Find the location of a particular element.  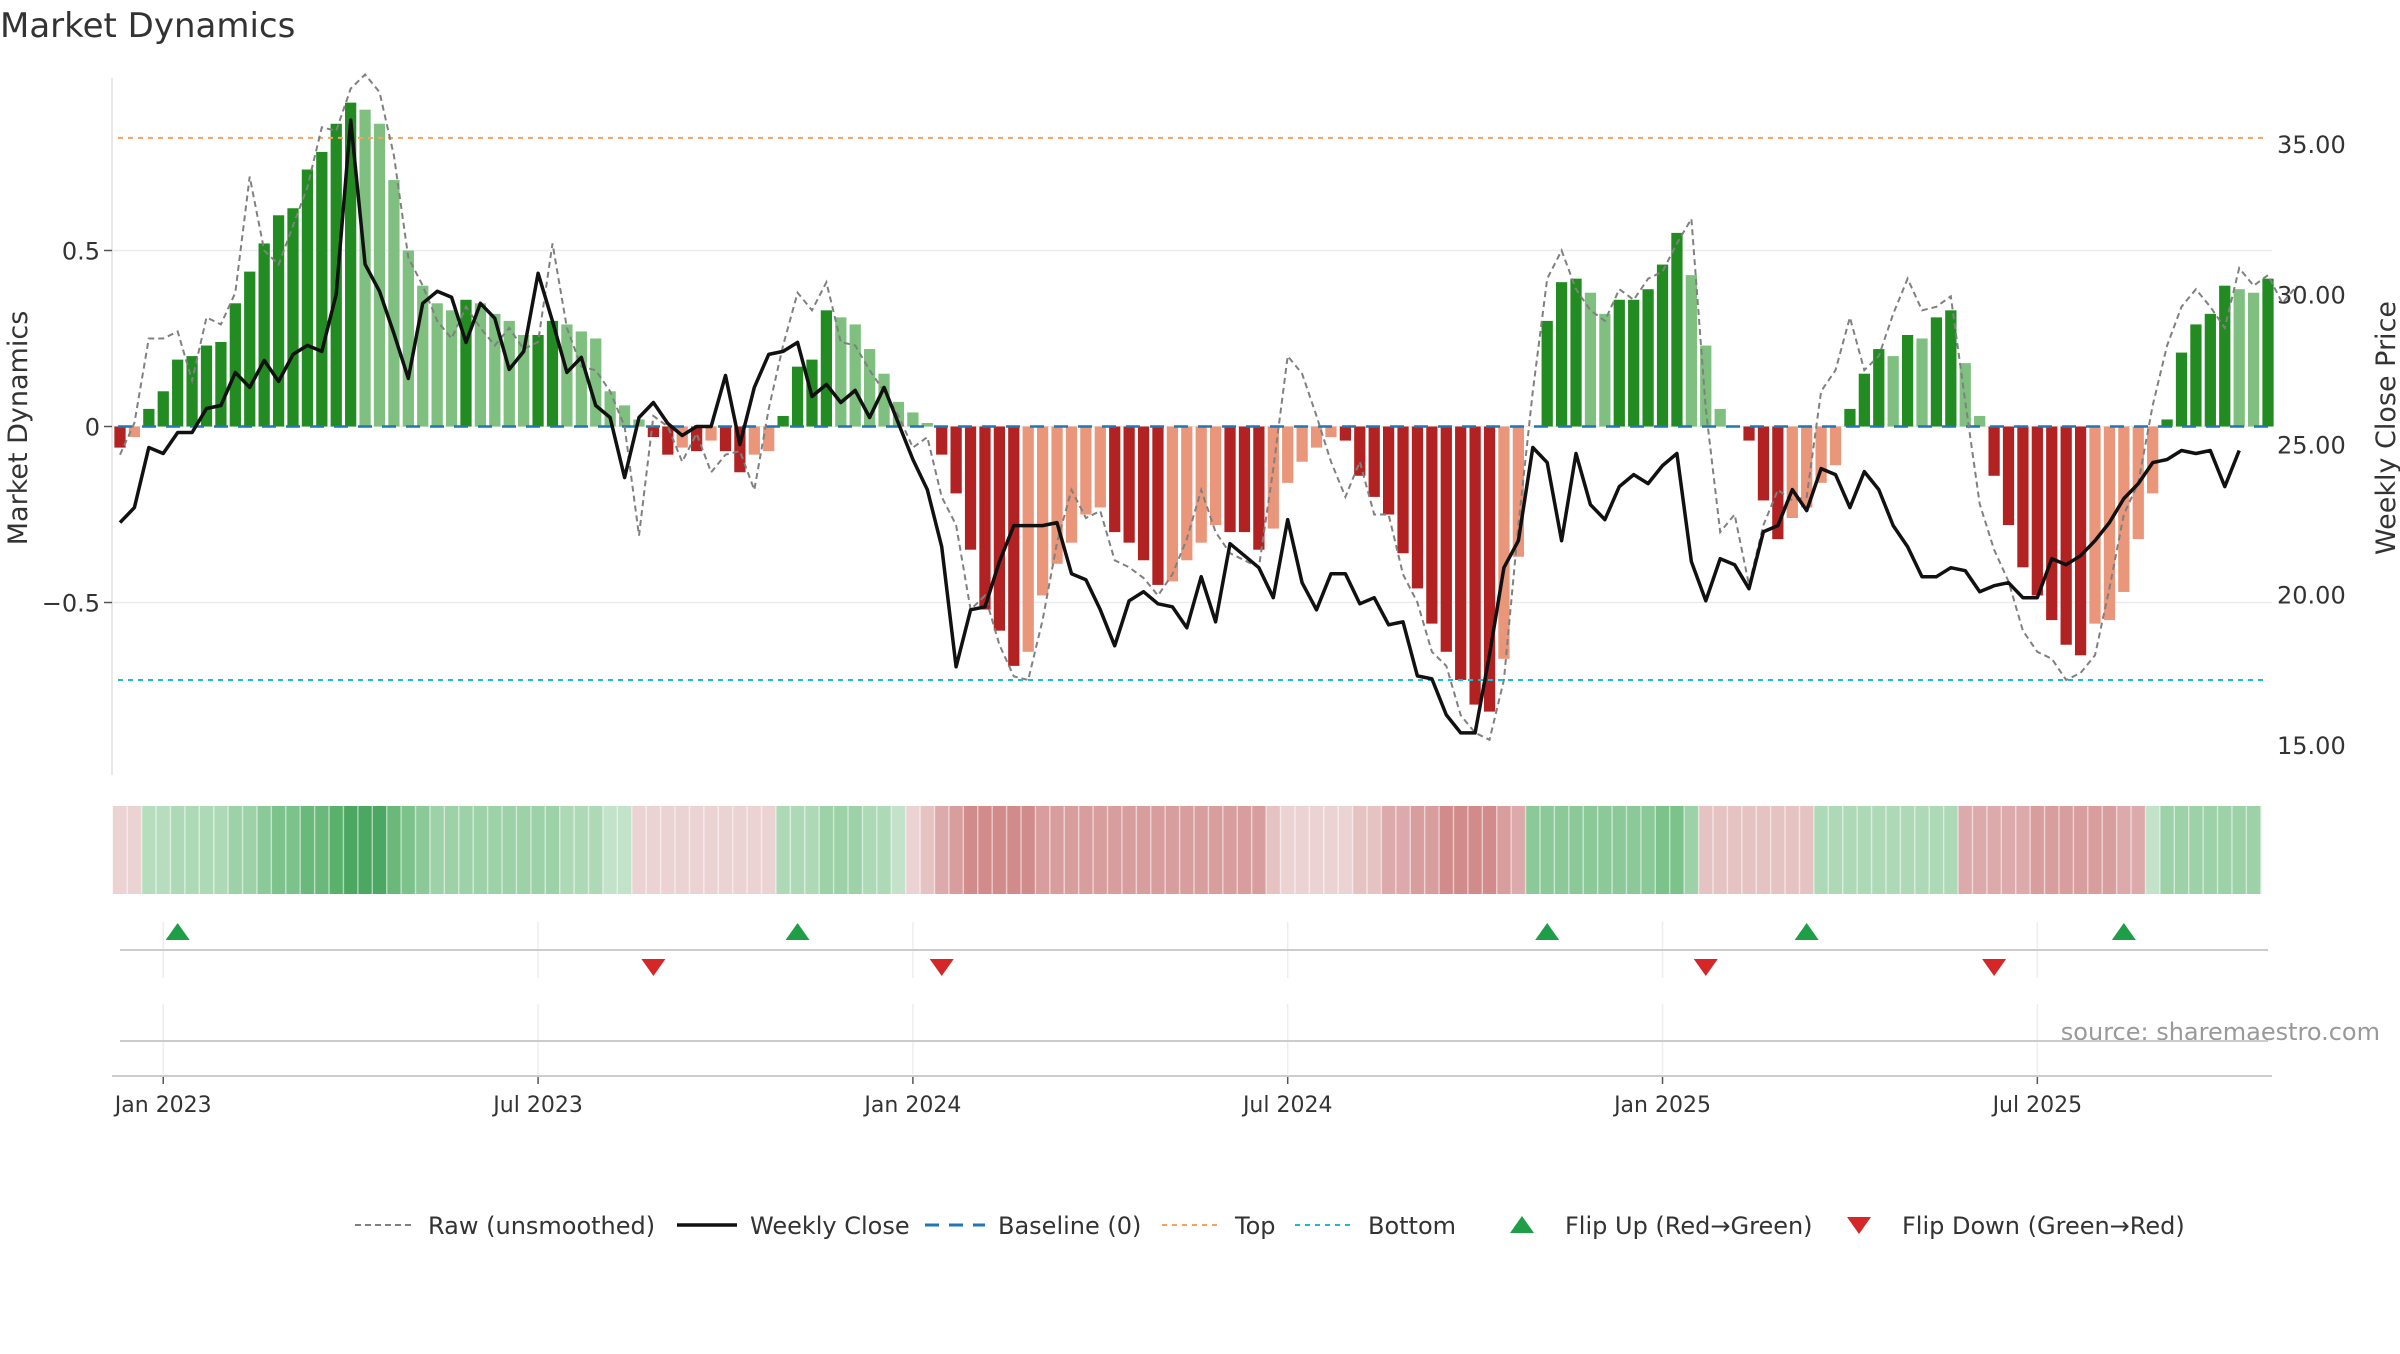

legend-flip-down-swatch is located at coordinates (1859, 1225).